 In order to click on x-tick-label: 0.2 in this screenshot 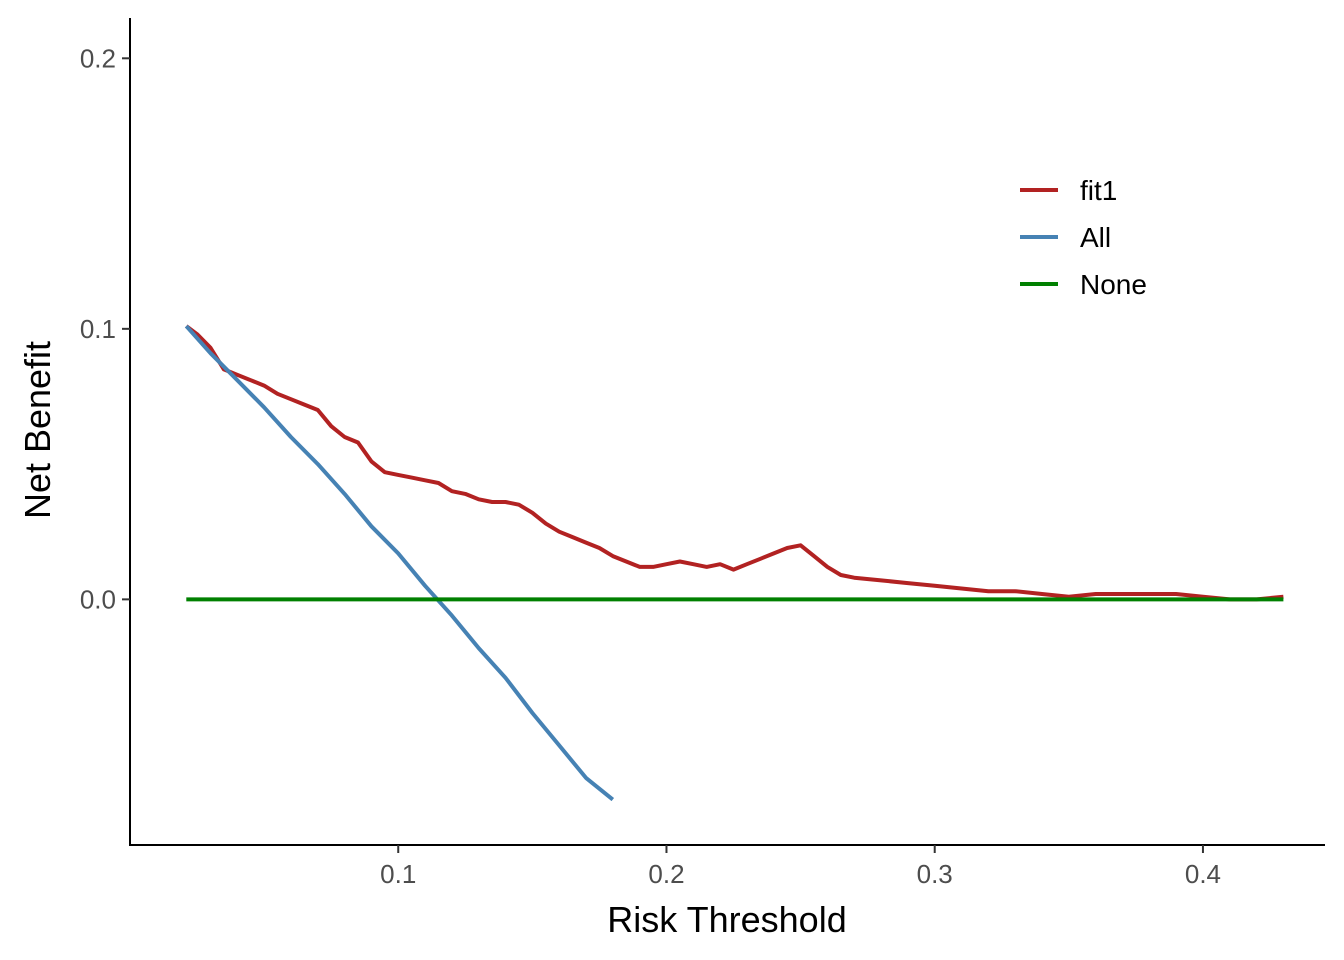, I will do `click(666, 874)`.